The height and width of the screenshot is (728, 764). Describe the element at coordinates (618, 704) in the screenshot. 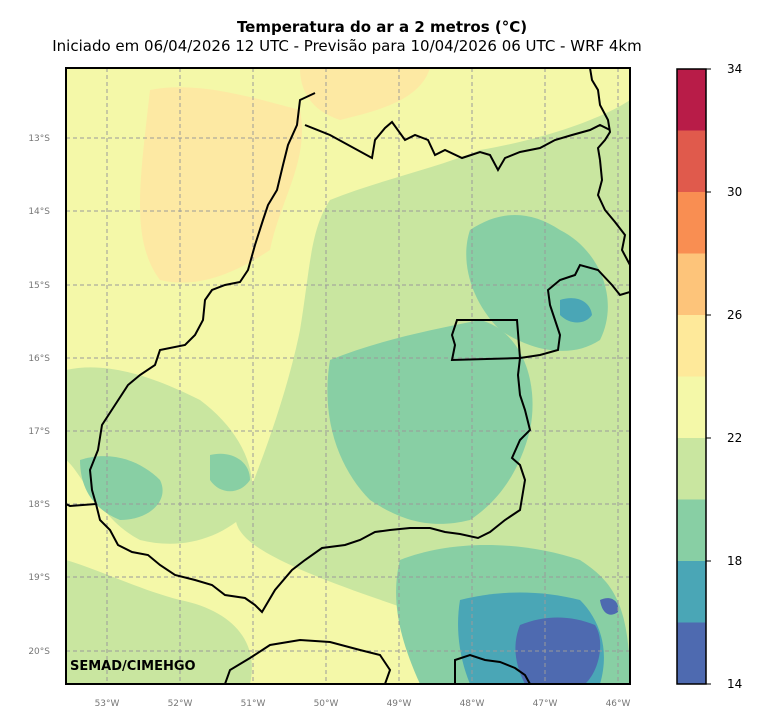

I see `lon-label: 46°W` at that location.